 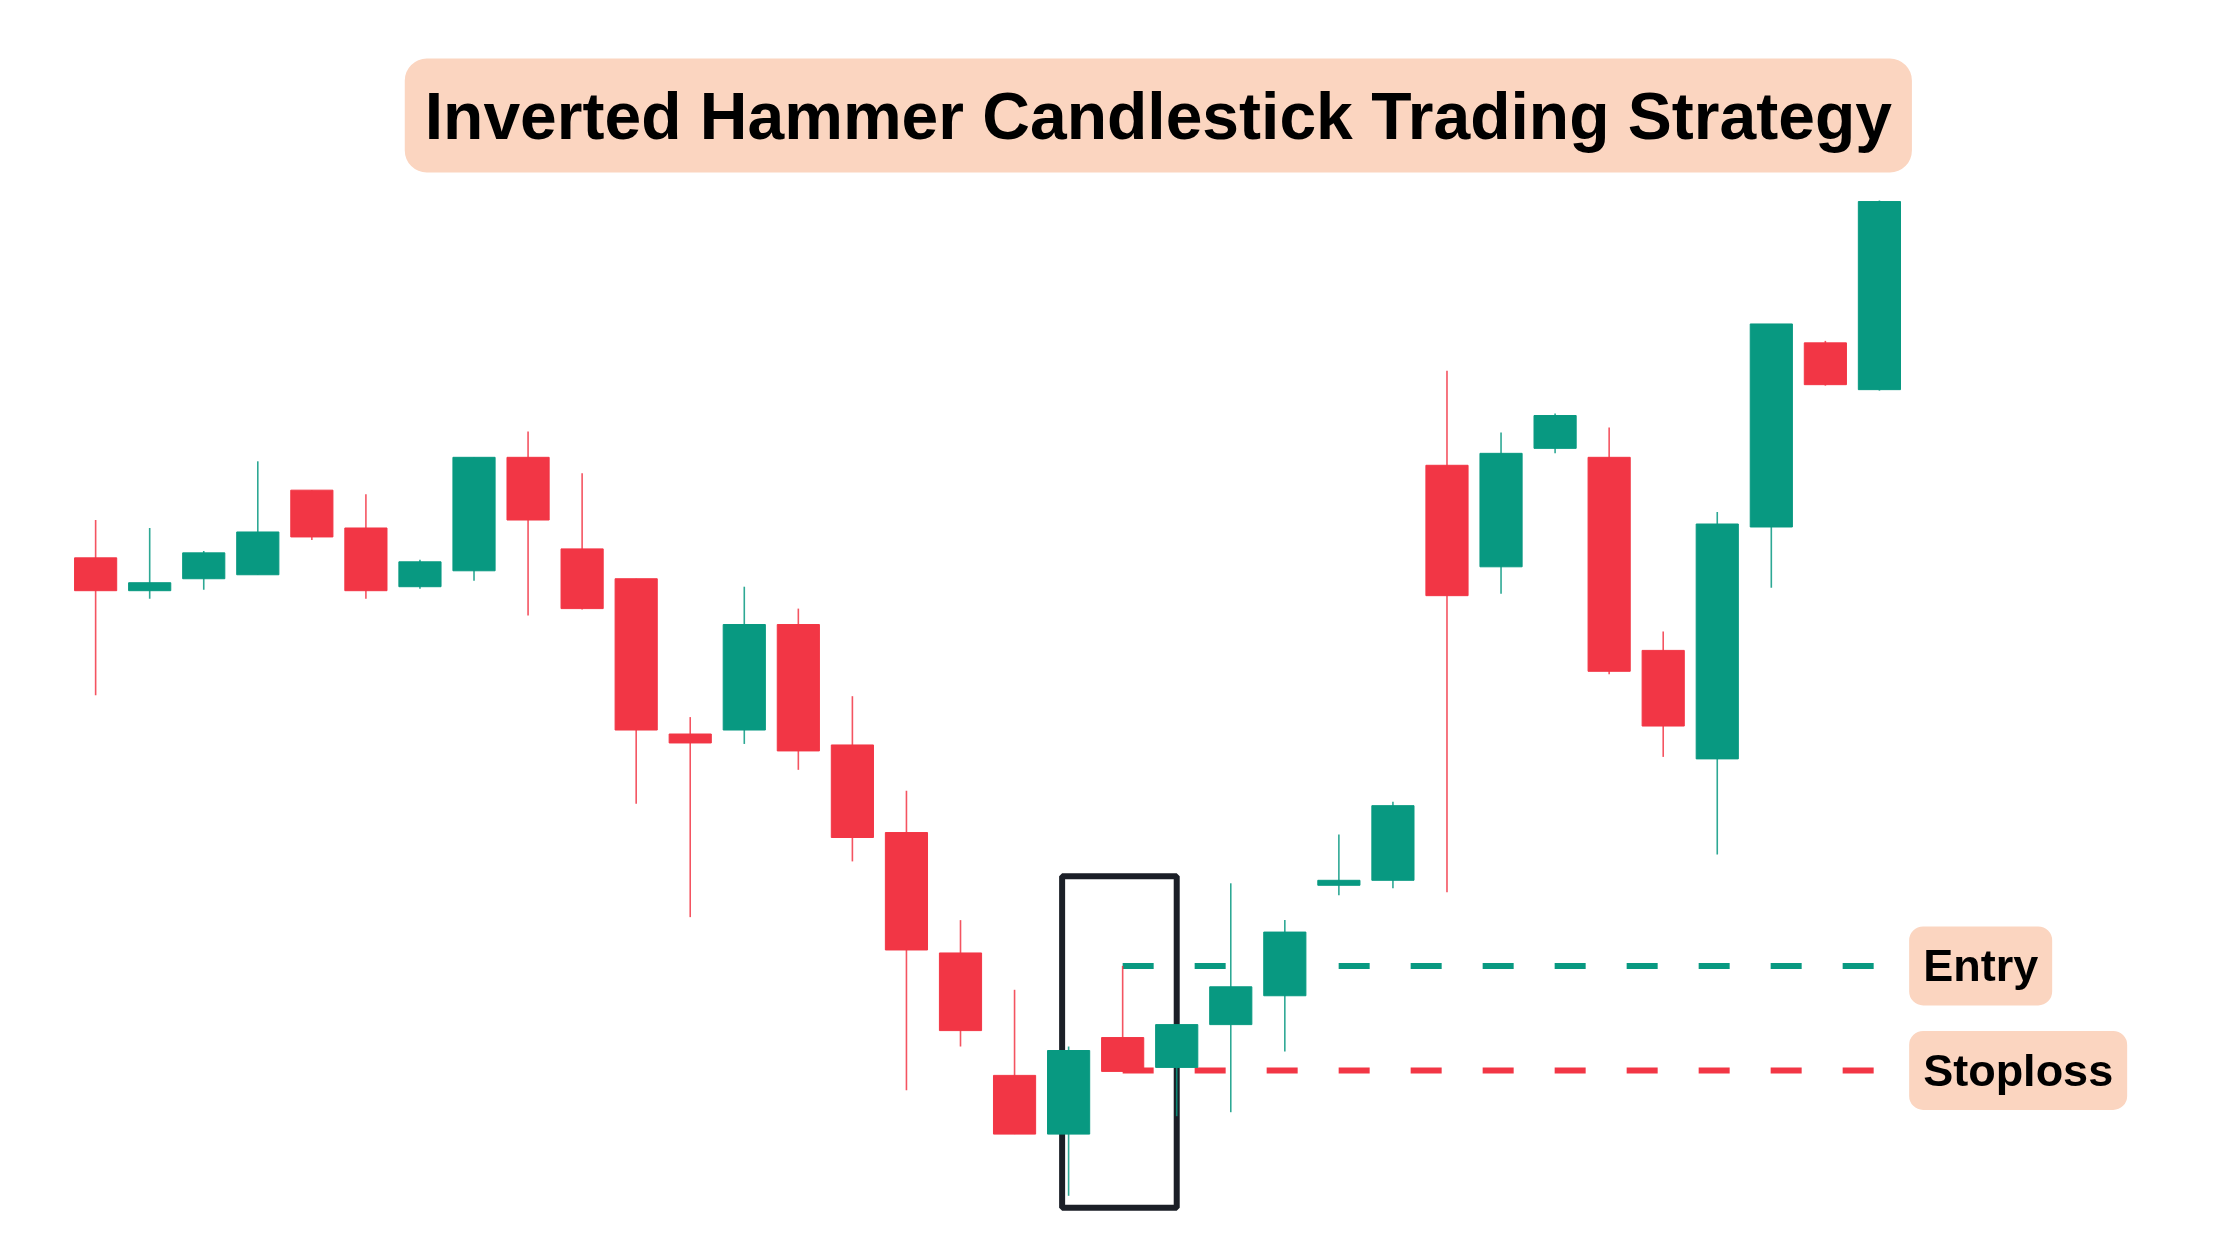 What do you see at coordinates (1981, 966) in the screenshot?
I see `ref-line-label: Entry` at bounding box center [1981, 966].